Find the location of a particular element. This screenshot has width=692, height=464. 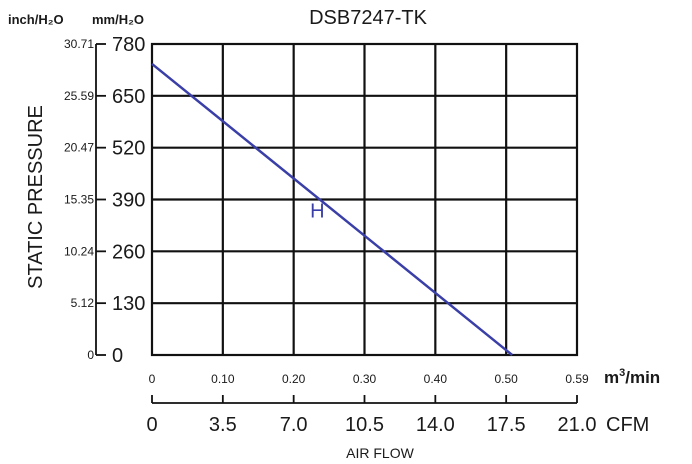

y-tick-label-mm: 130 is located at coordinates (128, 304).